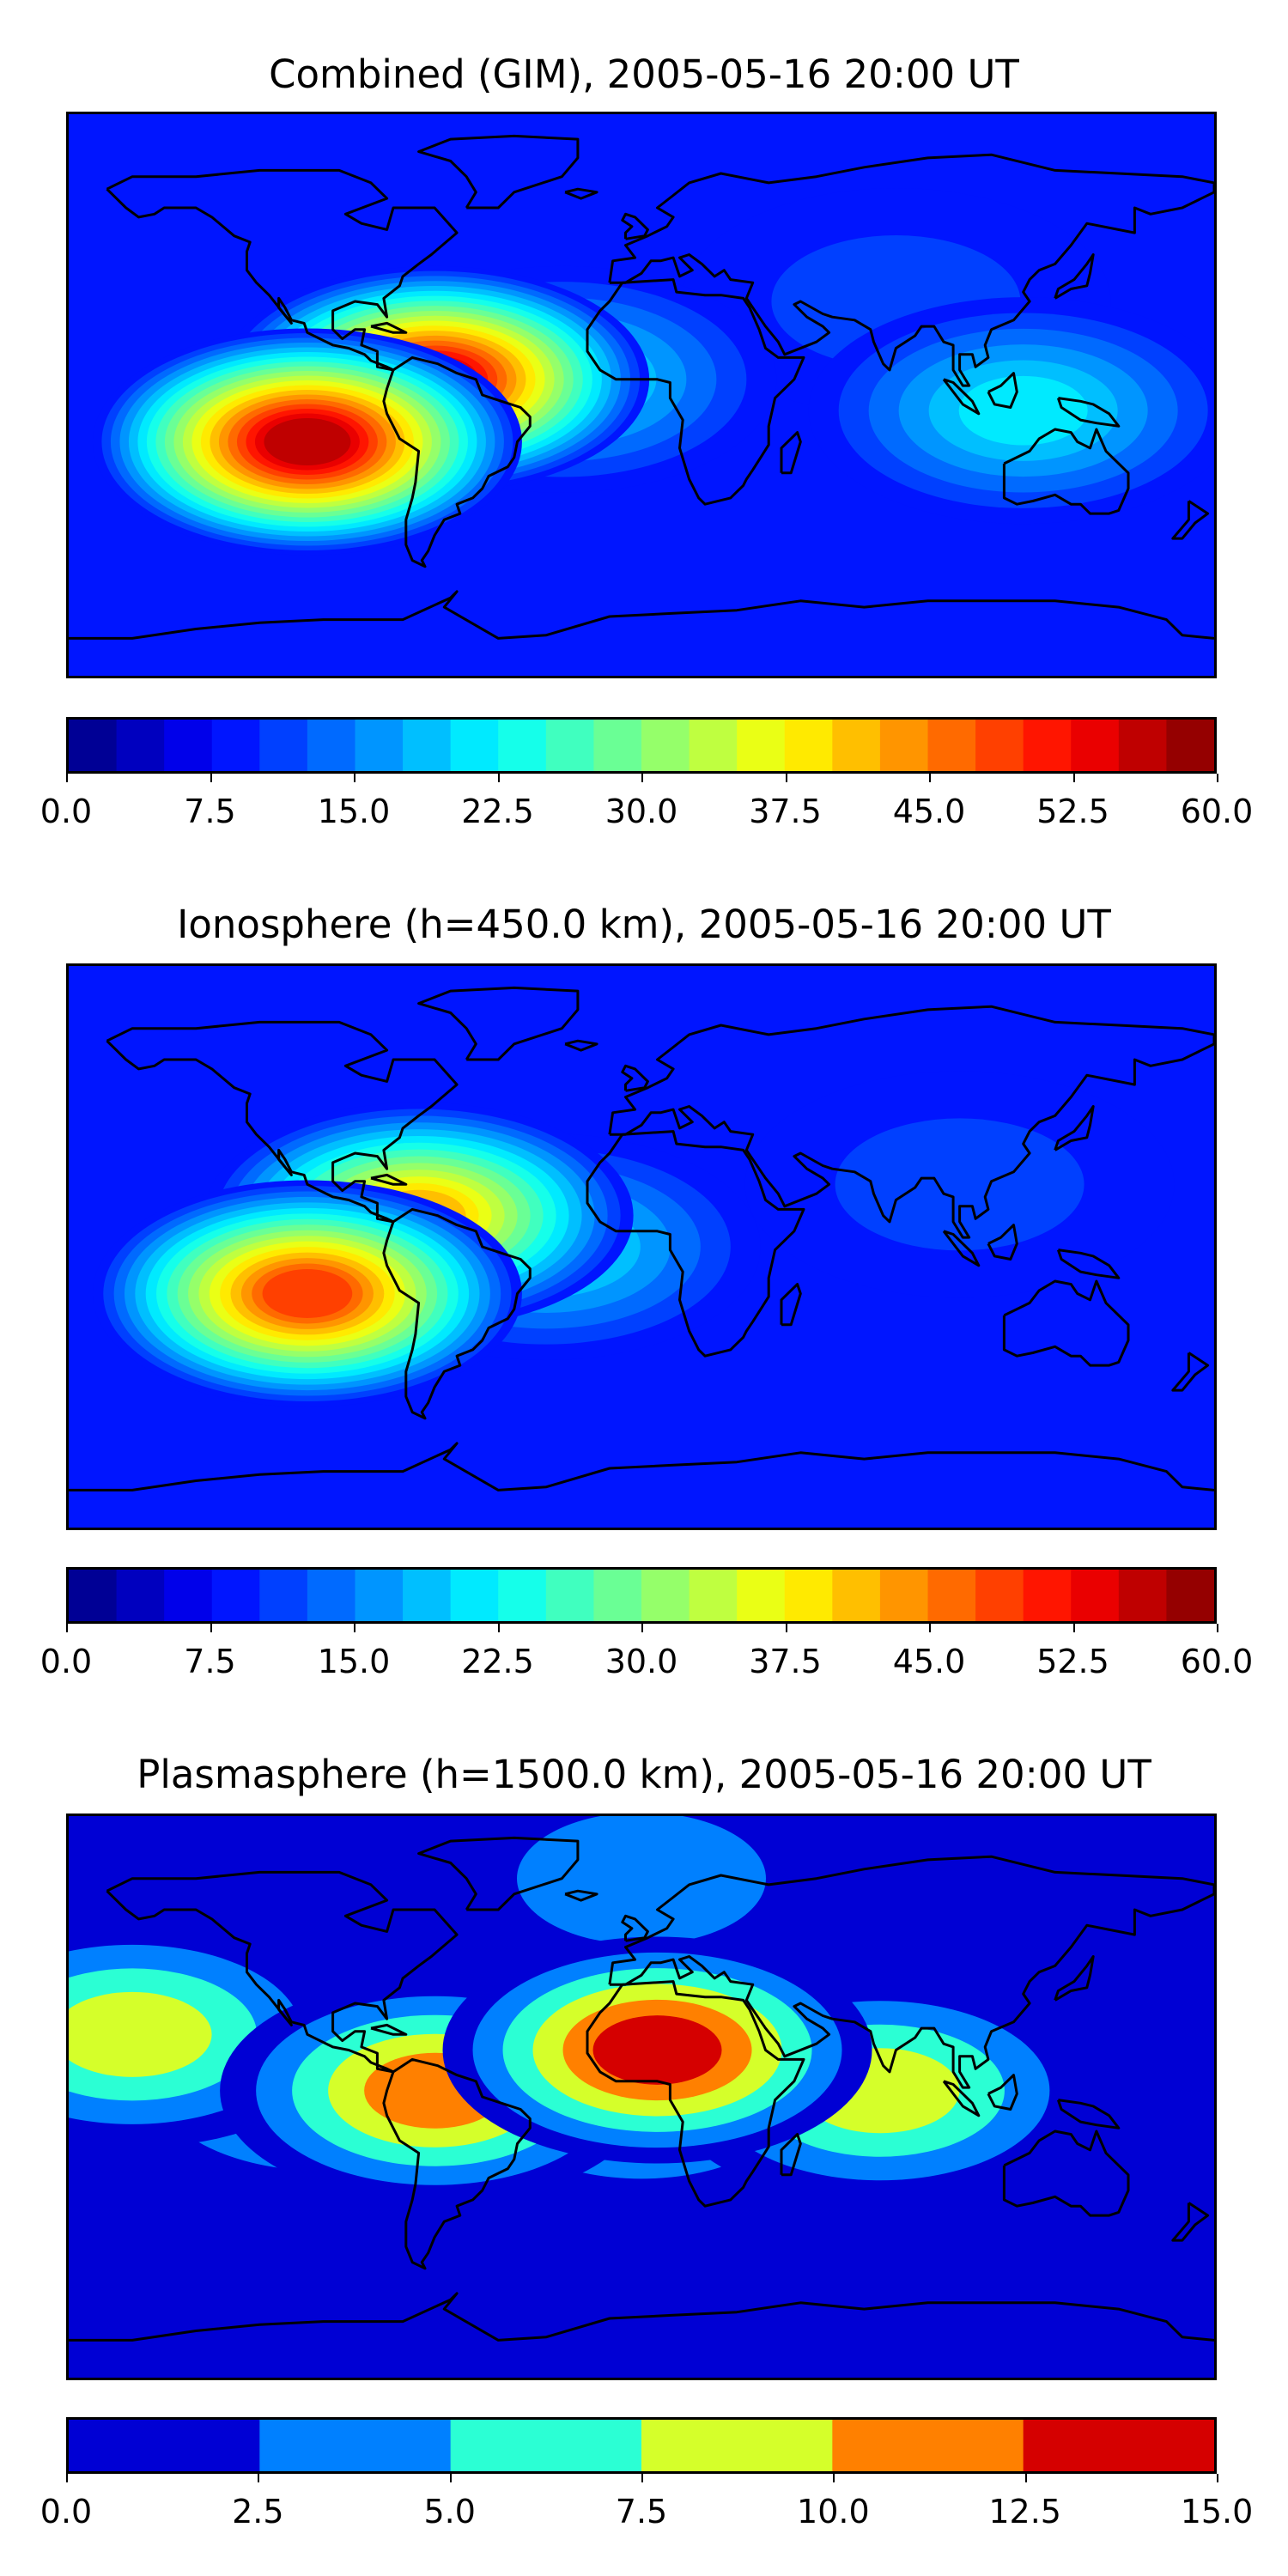 The height and width of the screenshot is (2576, 1288). Describe the element at coordinates (1191, 520) in the screenshot. I see `new-zealand-coastline` at that location.